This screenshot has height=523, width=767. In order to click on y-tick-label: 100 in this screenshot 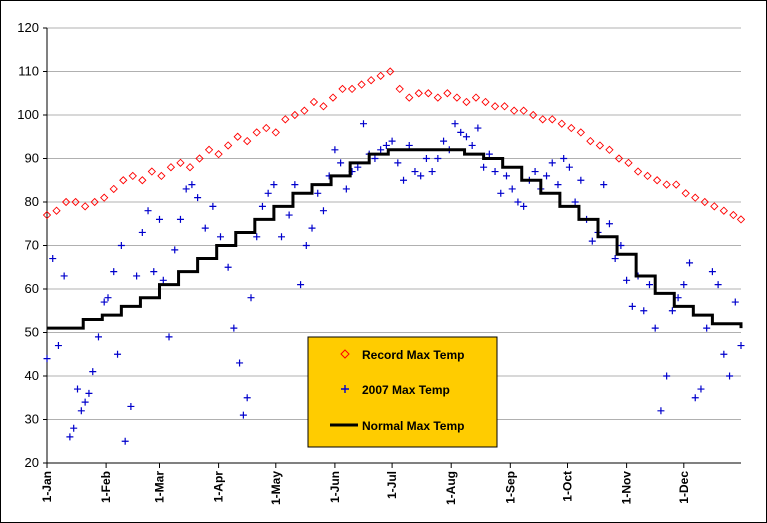, I will do `click(28, 114)`.